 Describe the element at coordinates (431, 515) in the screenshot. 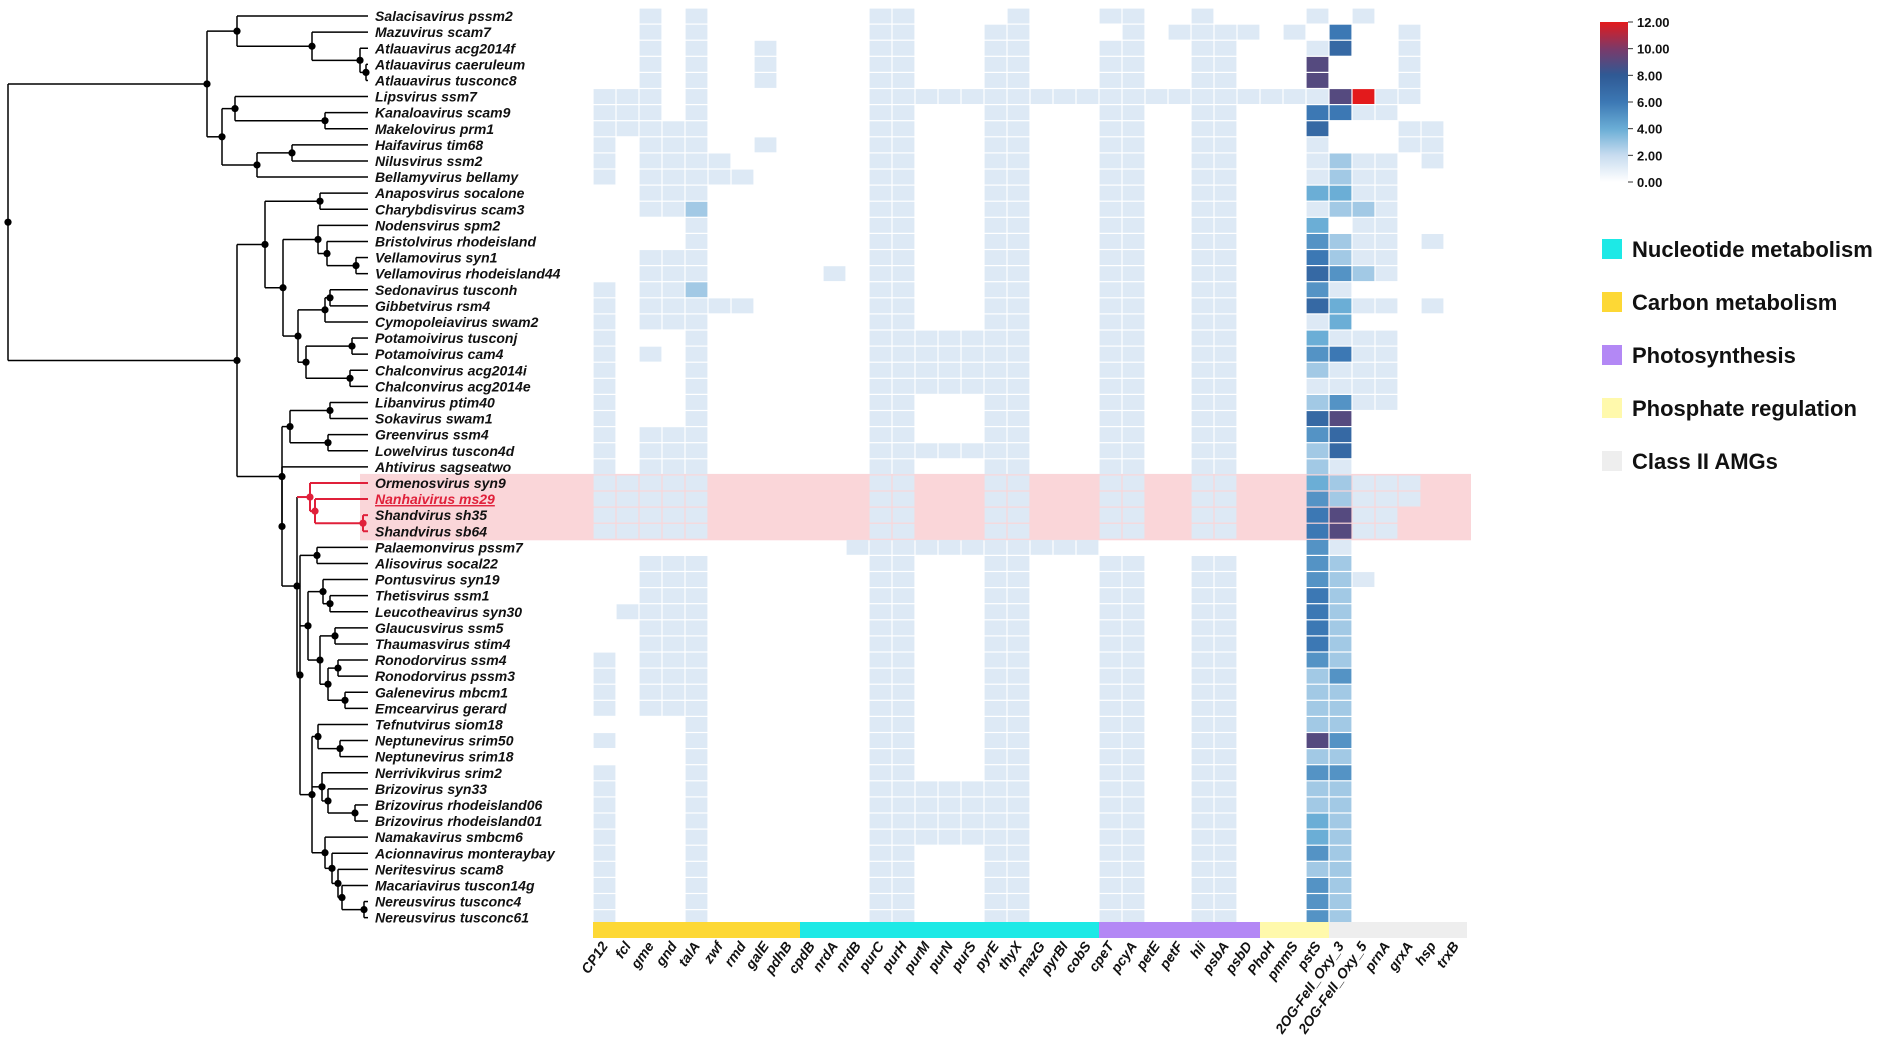

I see `taxon-label: Shandvirus sh35` at that location.